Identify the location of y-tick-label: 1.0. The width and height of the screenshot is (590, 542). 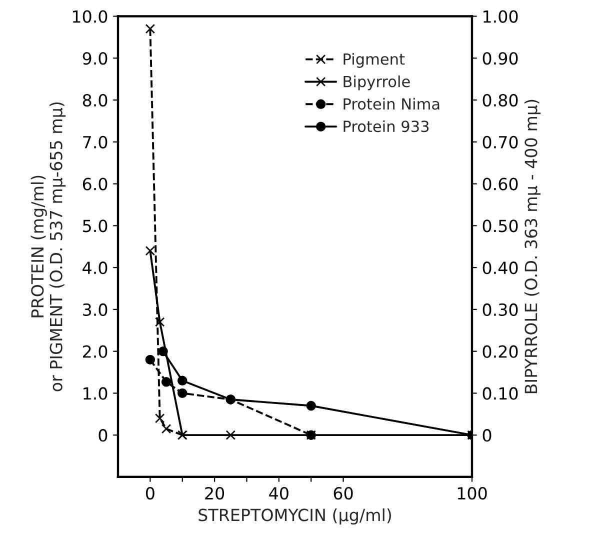
(96, 393).